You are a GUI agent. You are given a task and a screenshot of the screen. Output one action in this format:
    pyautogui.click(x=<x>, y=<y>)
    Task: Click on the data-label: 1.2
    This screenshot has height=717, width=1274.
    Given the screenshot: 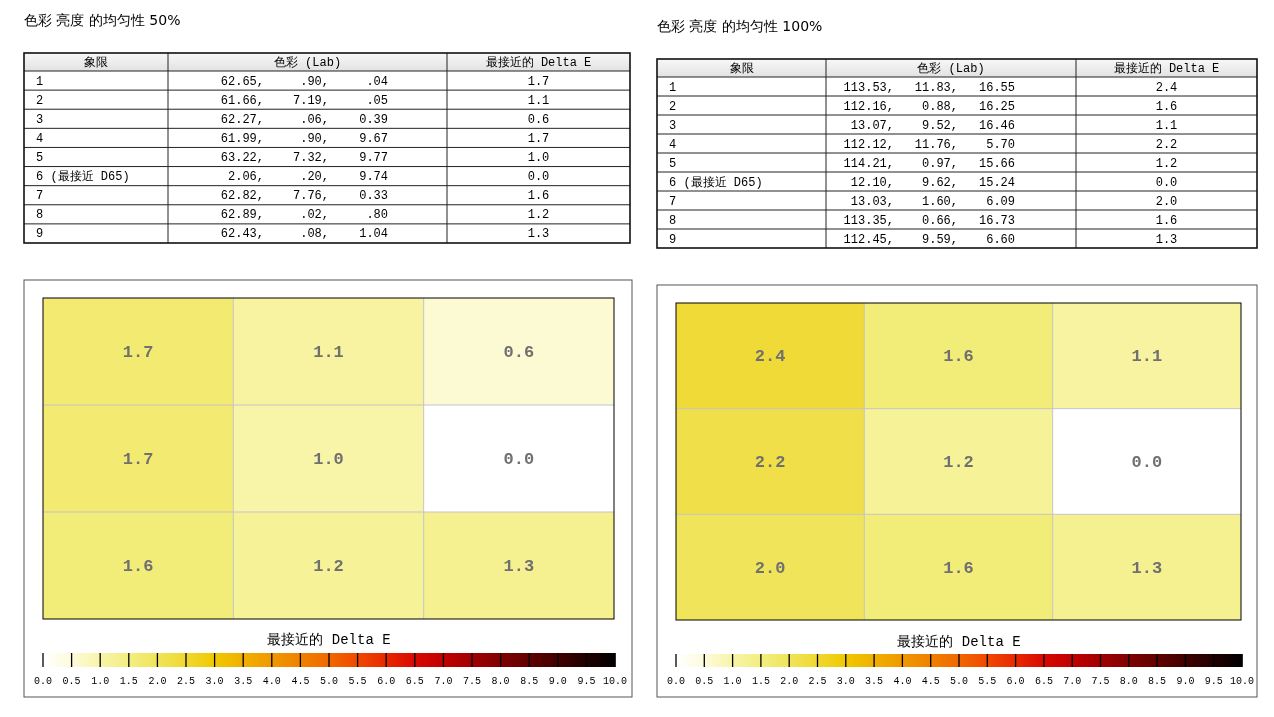 What is the action you would take?
    pyautogui.click(x=328, y=566)
    